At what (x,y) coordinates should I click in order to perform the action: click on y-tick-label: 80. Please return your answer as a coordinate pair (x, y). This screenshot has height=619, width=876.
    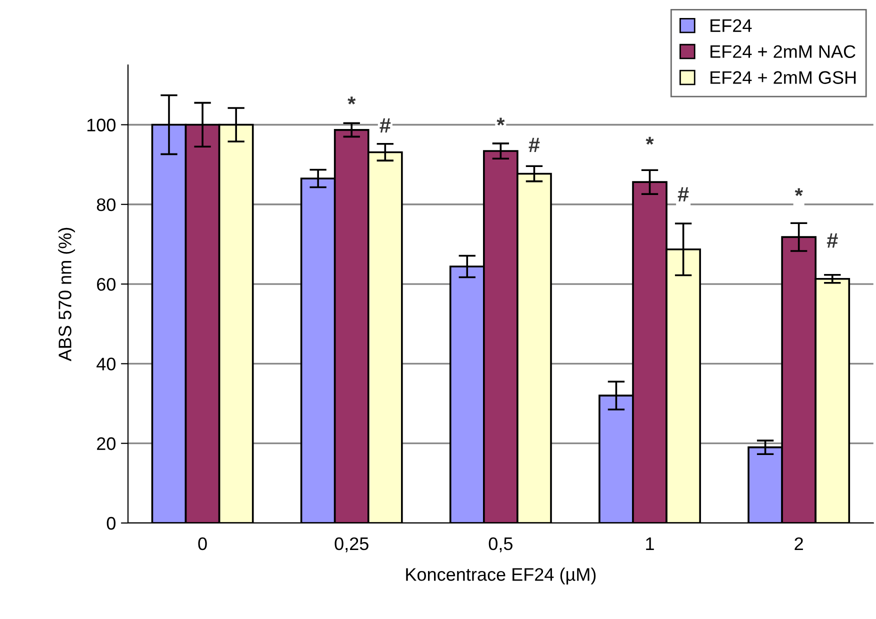
    Looking at the image, I should click on (106, 205).